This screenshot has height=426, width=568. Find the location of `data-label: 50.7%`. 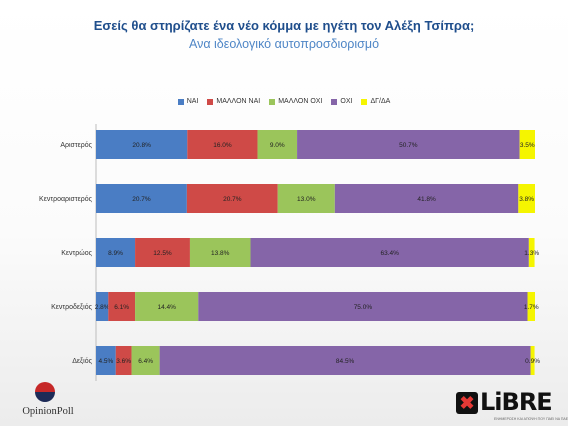

data-label: 50.7% is located at coordinates (408, 145).